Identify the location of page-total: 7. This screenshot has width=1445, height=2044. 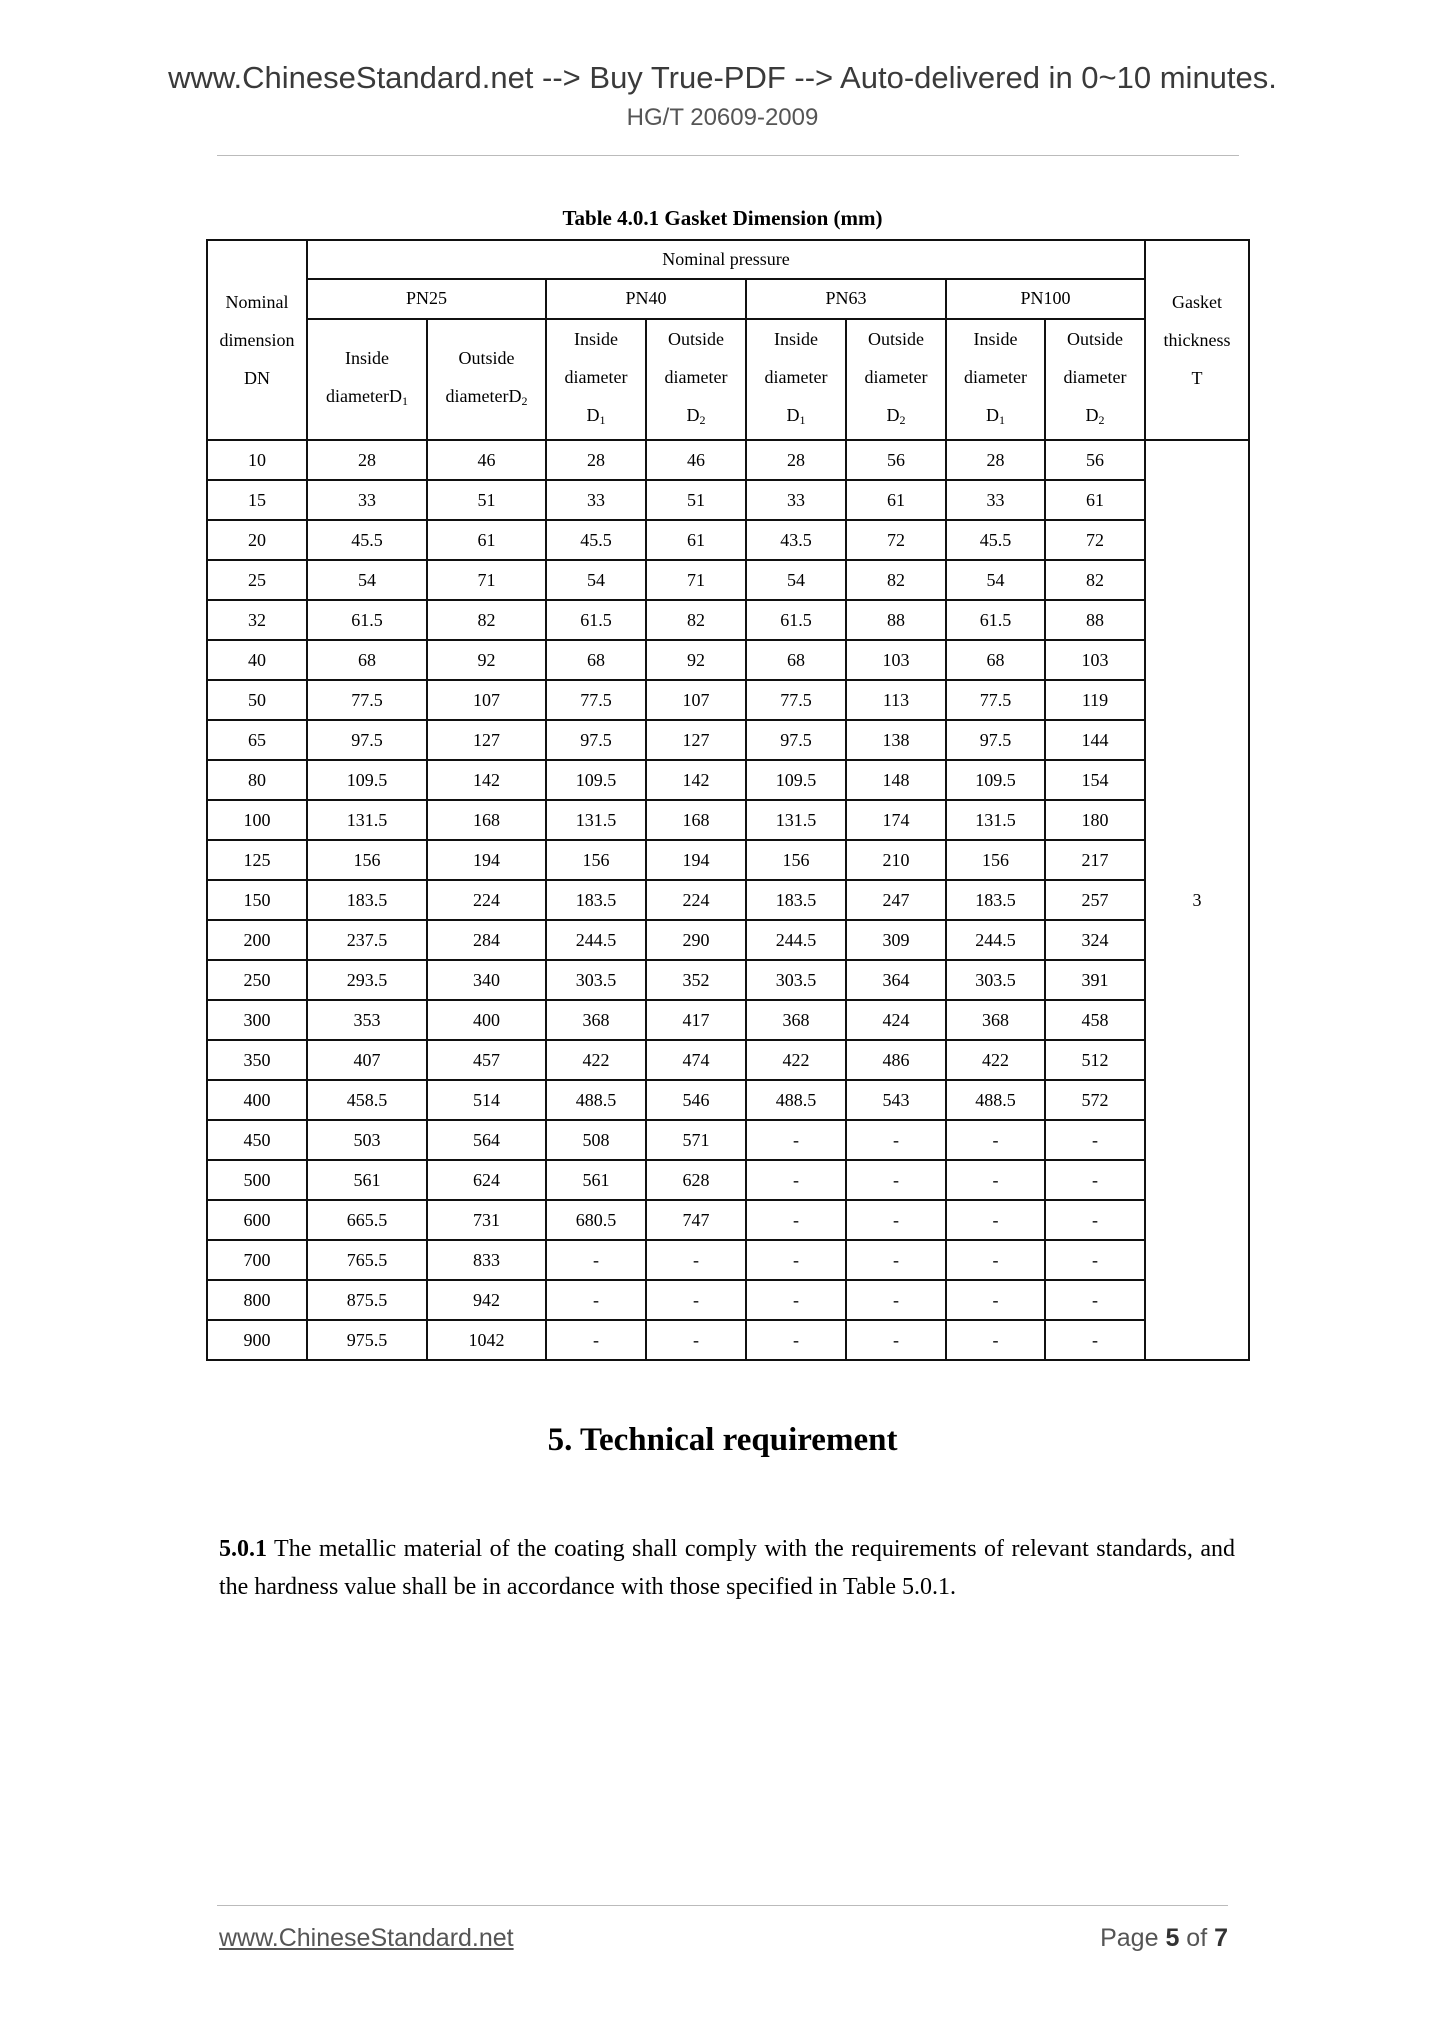
(1221, 1938).